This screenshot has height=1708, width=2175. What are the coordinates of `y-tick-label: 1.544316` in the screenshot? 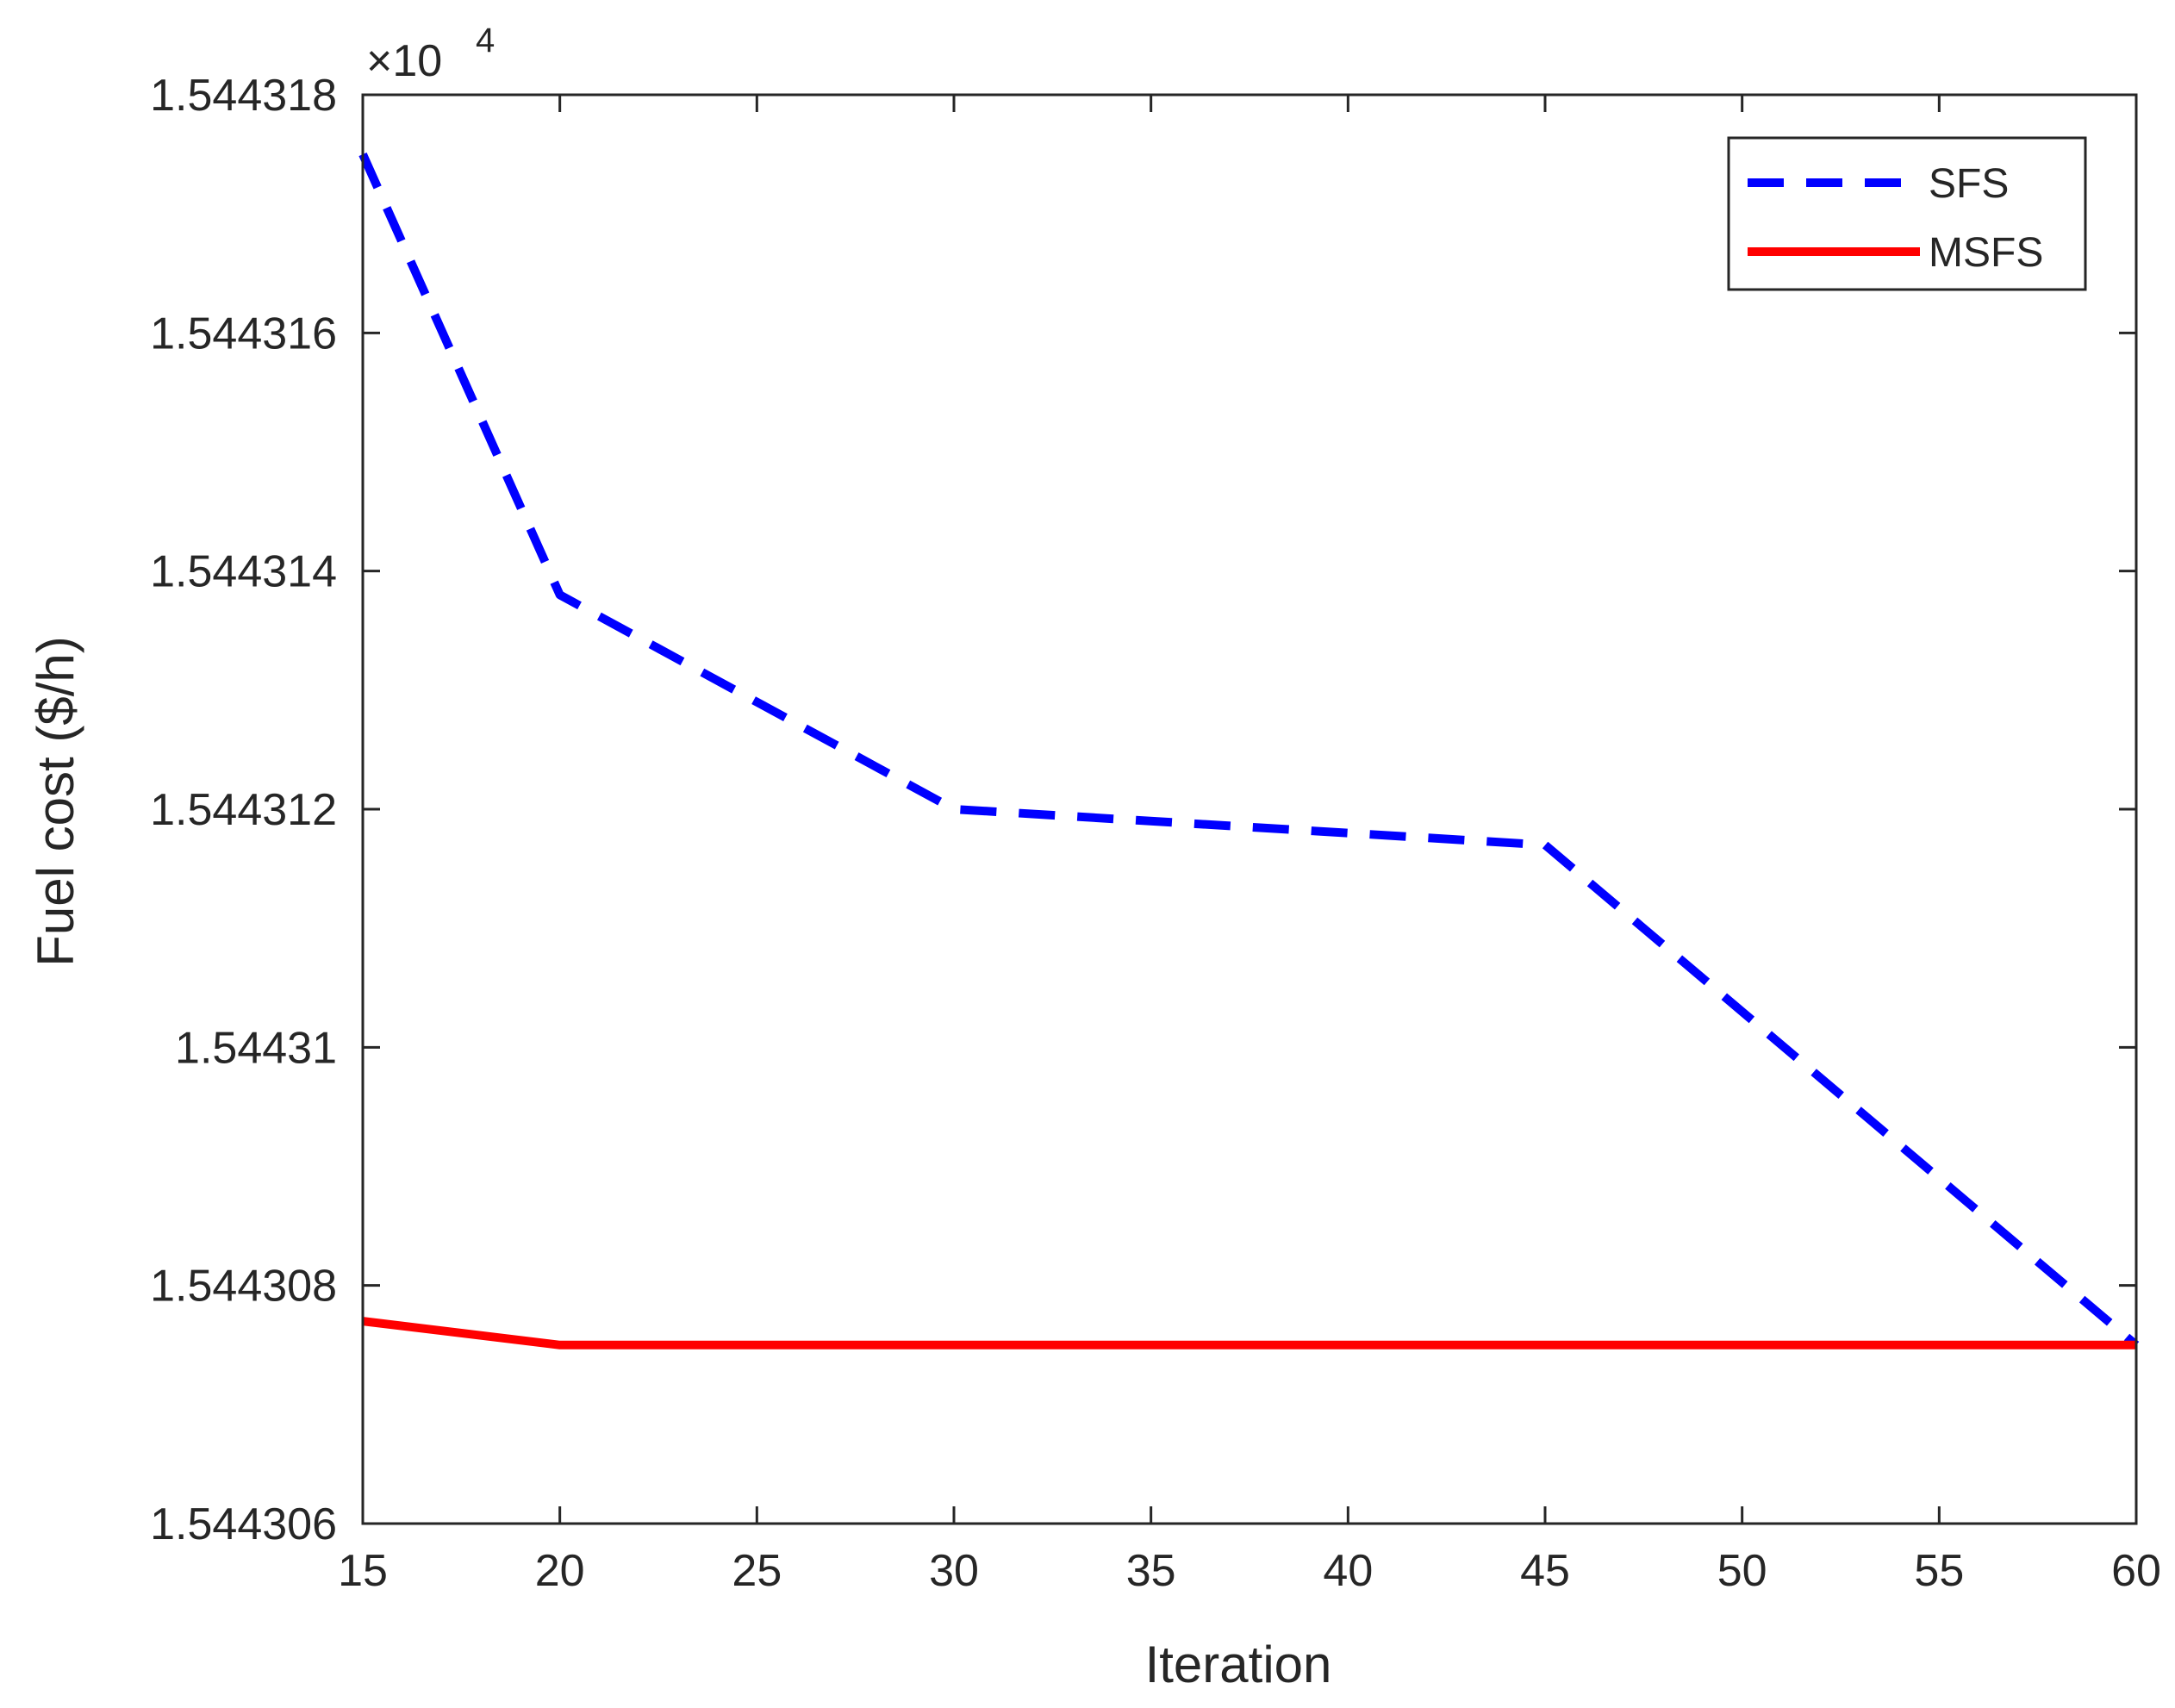 It's located at (243, 334).